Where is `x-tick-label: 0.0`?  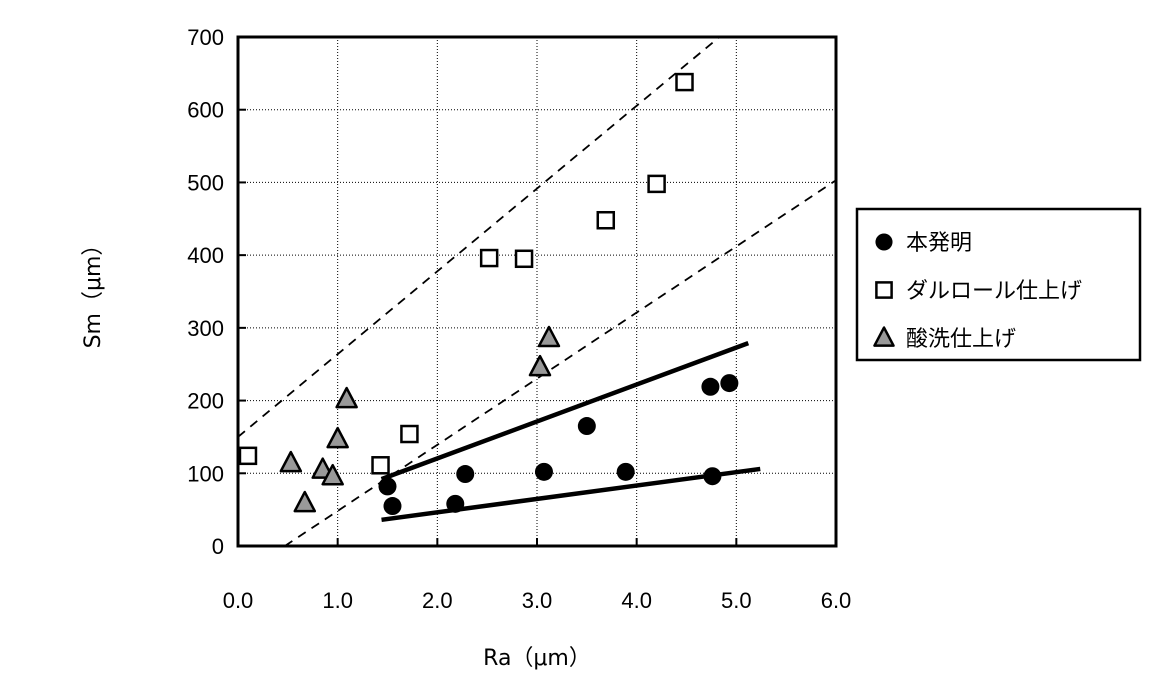 x-tick-label: 0.0 is located at coordinates (238, 600).